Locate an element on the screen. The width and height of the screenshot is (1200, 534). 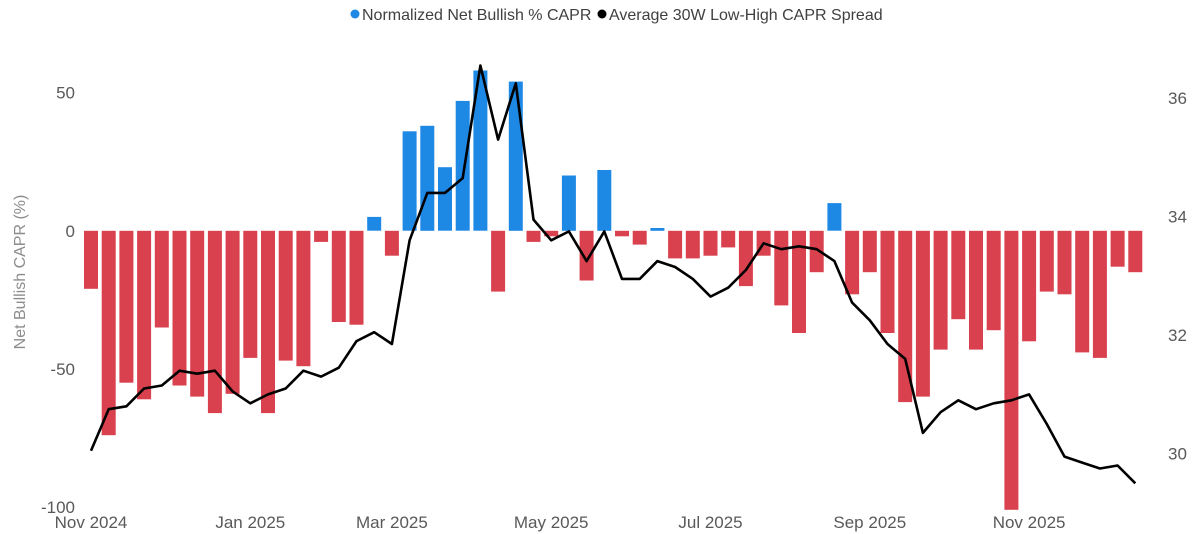
legend-item-bars: Normalized Net Bullish % CAPR is located at coordinates (471, 15).